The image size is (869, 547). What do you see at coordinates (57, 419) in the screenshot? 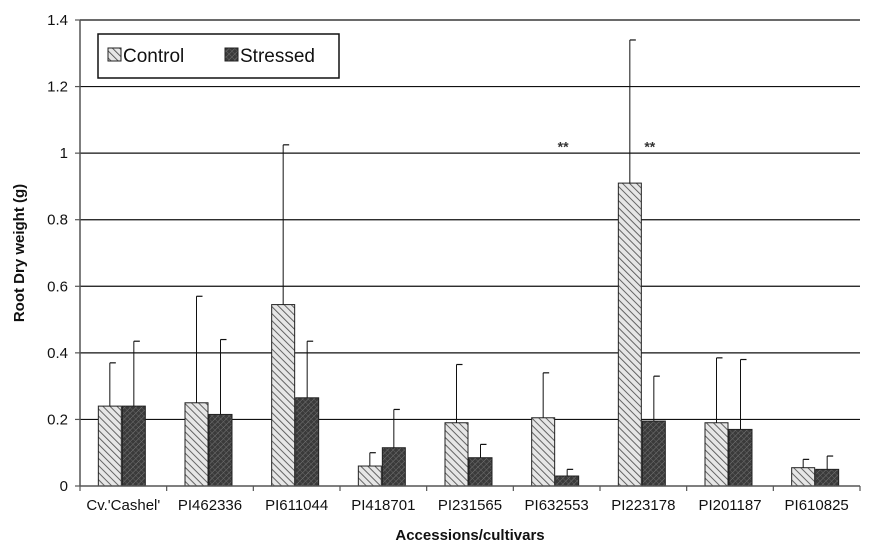
I see `y-tick-label: 0.2` at bounding box center [57, 419].